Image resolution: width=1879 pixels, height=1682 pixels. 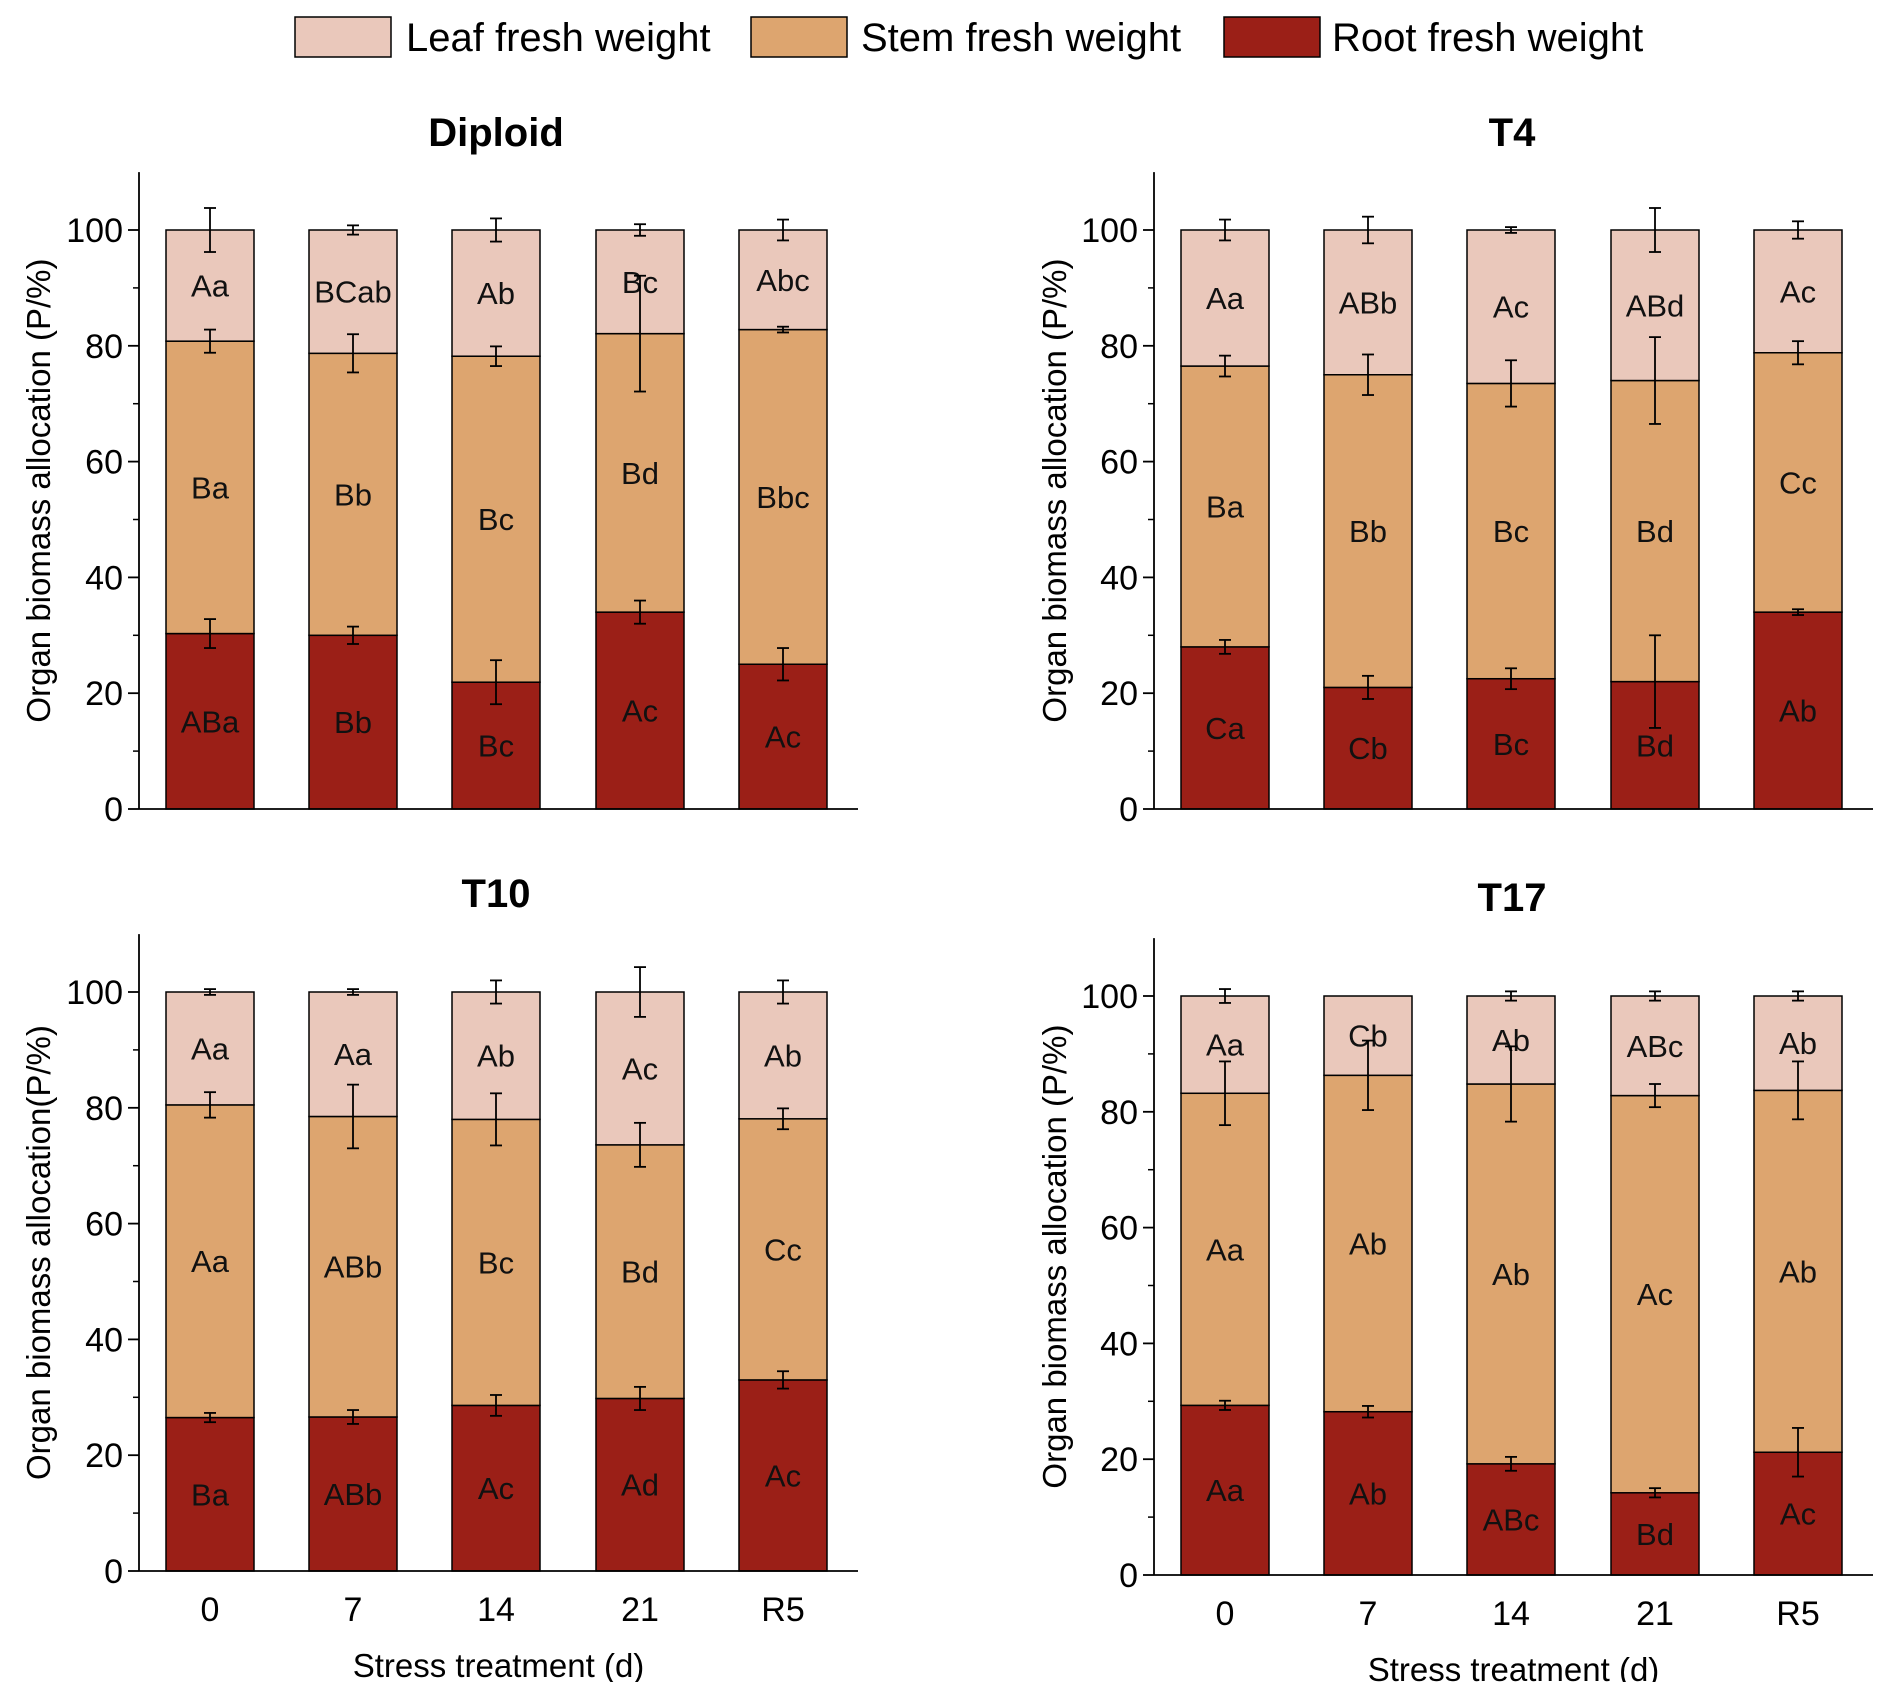 I want to click on x-tick-label: 21, so click(x=640, y=1610).